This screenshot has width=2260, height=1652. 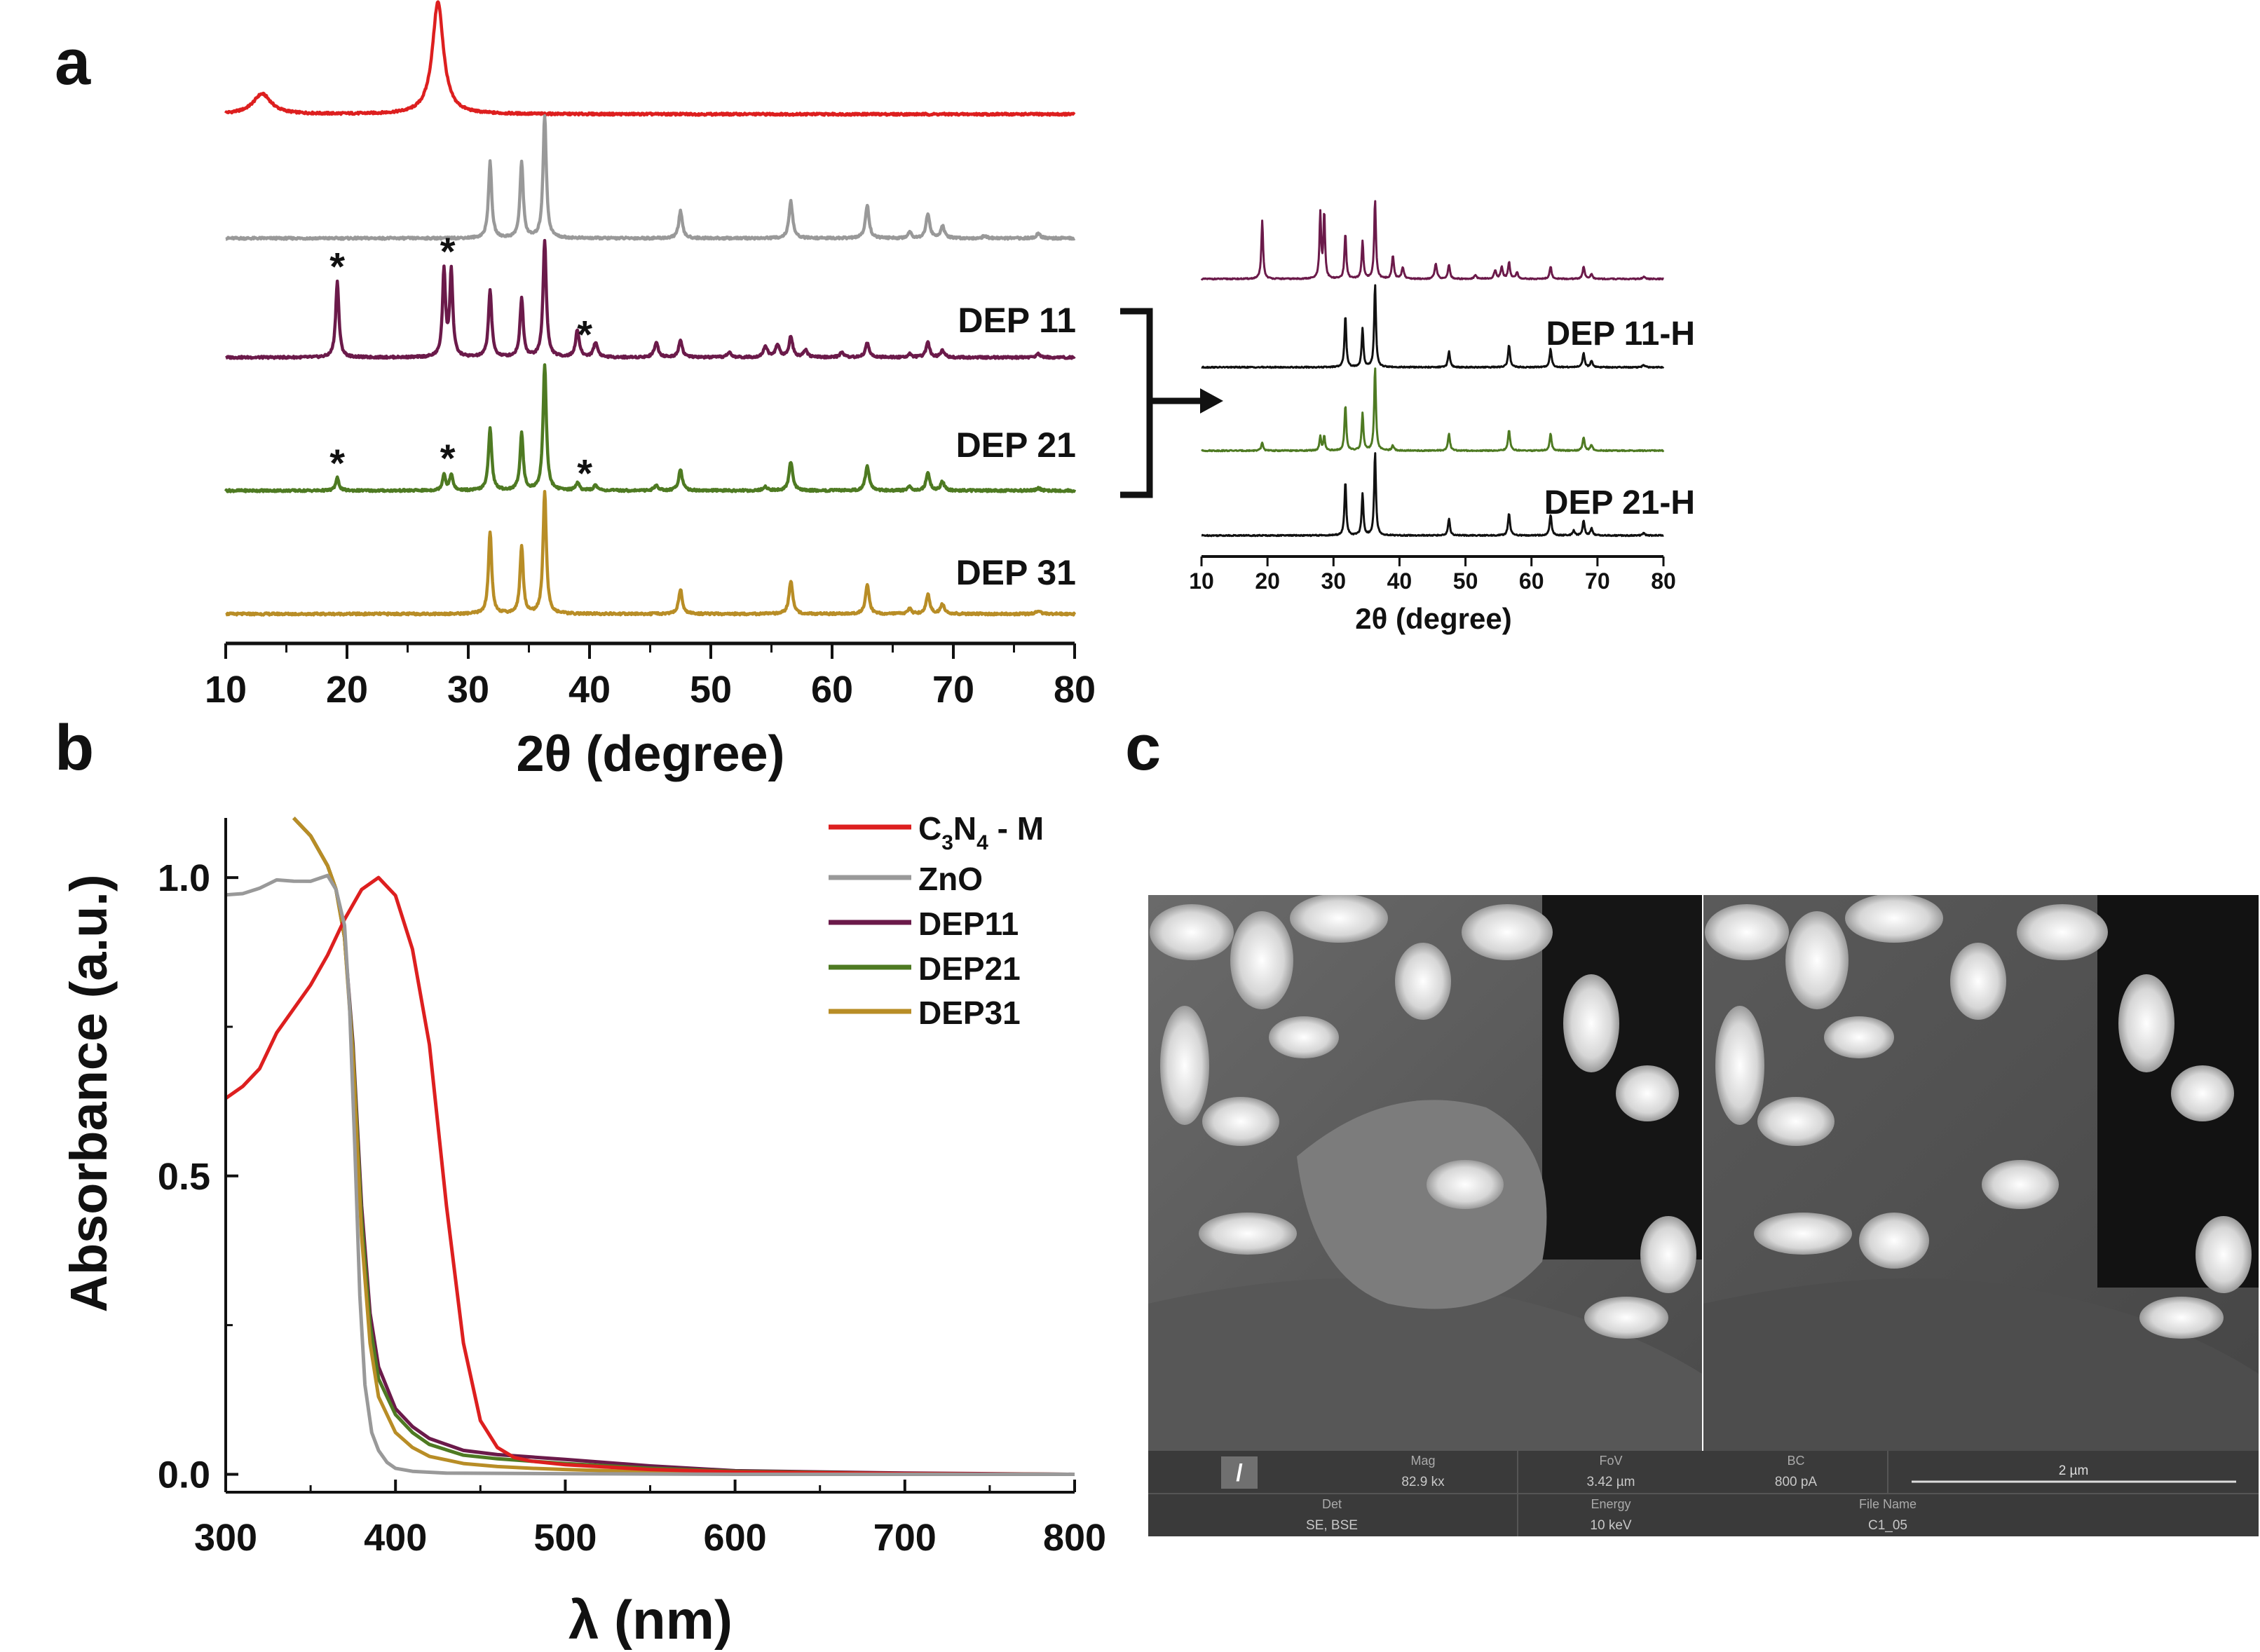 What do you see at coordinates (1399, 581) in the screenshot?
I see `inset-x-tick-label: 40` at bounding box center [1399, 581].